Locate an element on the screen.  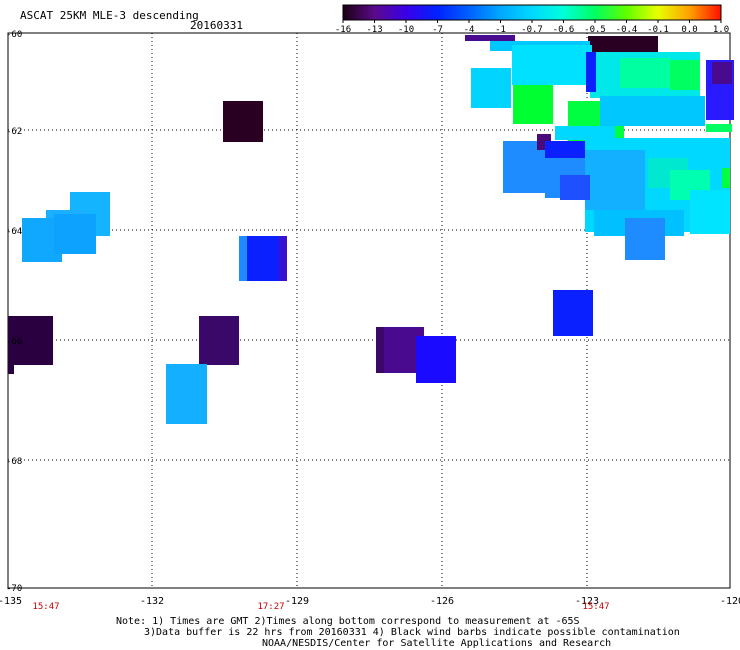
colorbar-label: -0.6 is located at coordinates (564, 30).